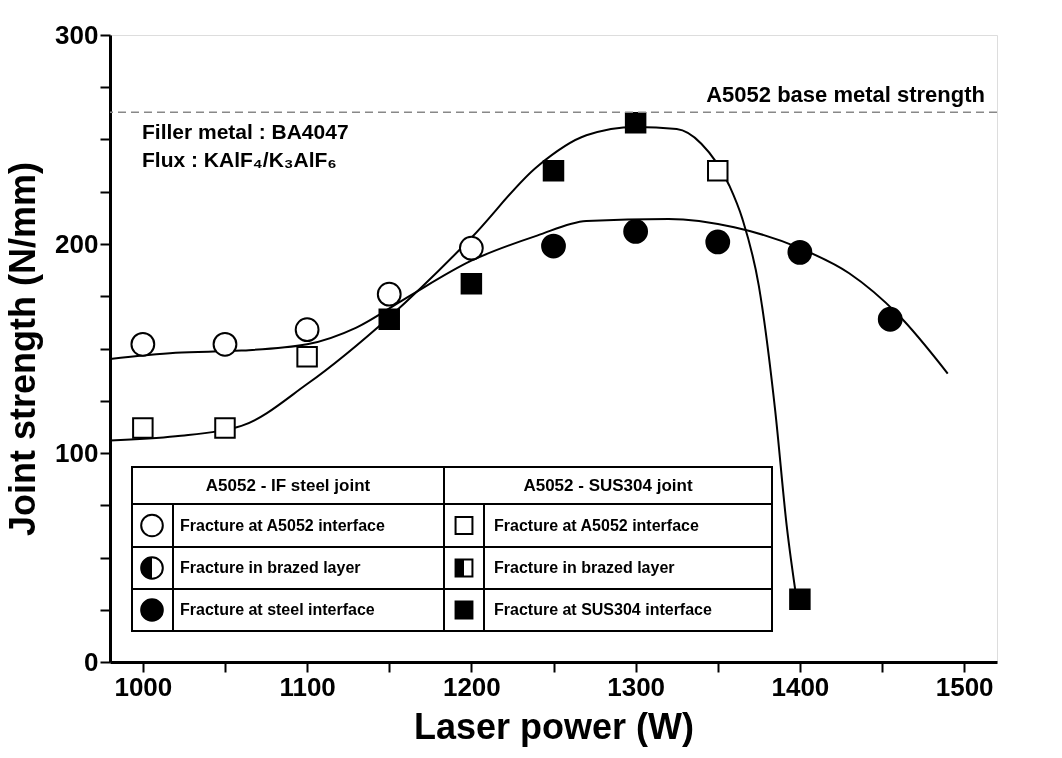 The height and width of the screenshot is (758, 1062). I want to click on y-tick-label: 300, so click(77, 34).